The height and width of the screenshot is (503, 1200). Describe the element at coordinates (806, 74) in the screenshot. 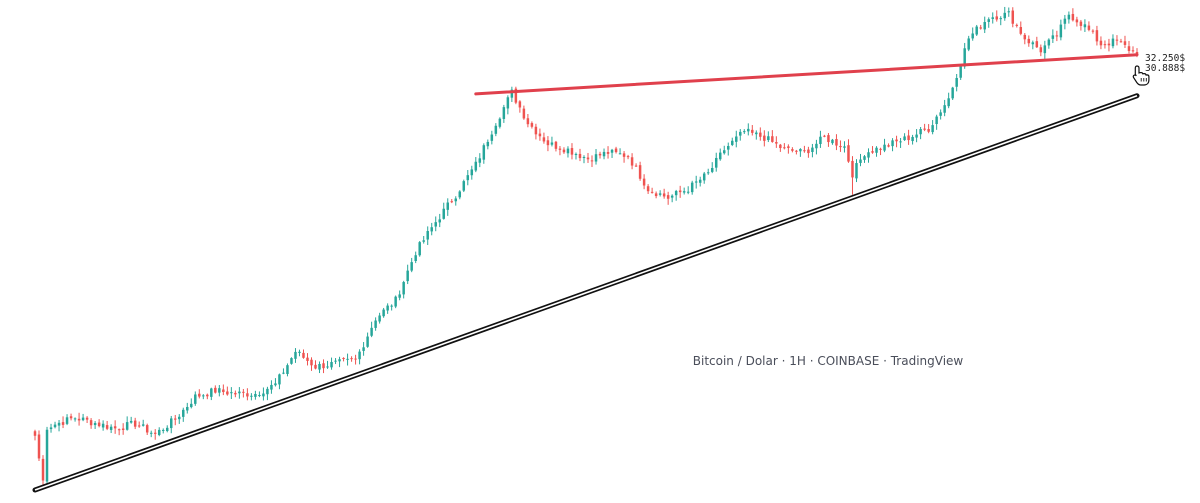

I see `resistance-trendline` at that location.